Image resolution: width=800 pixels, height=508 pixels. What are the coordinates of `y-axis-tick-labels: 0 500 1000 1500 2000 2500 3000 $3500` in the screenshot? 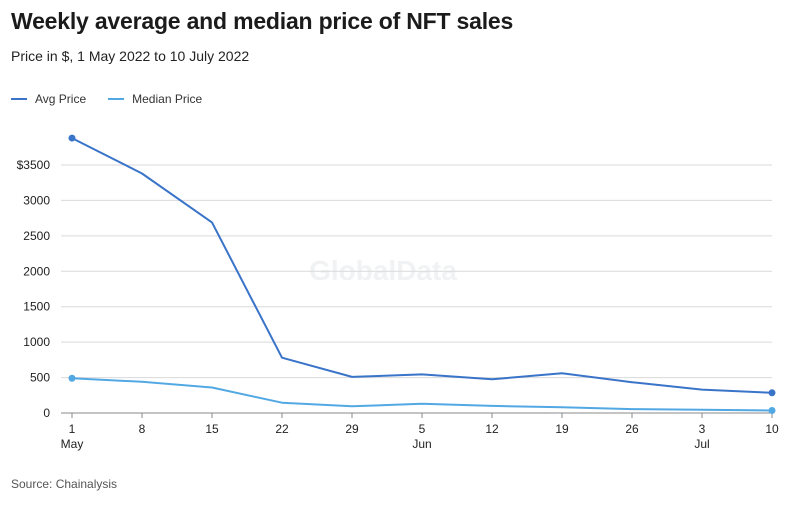 It's located at (34, 289).